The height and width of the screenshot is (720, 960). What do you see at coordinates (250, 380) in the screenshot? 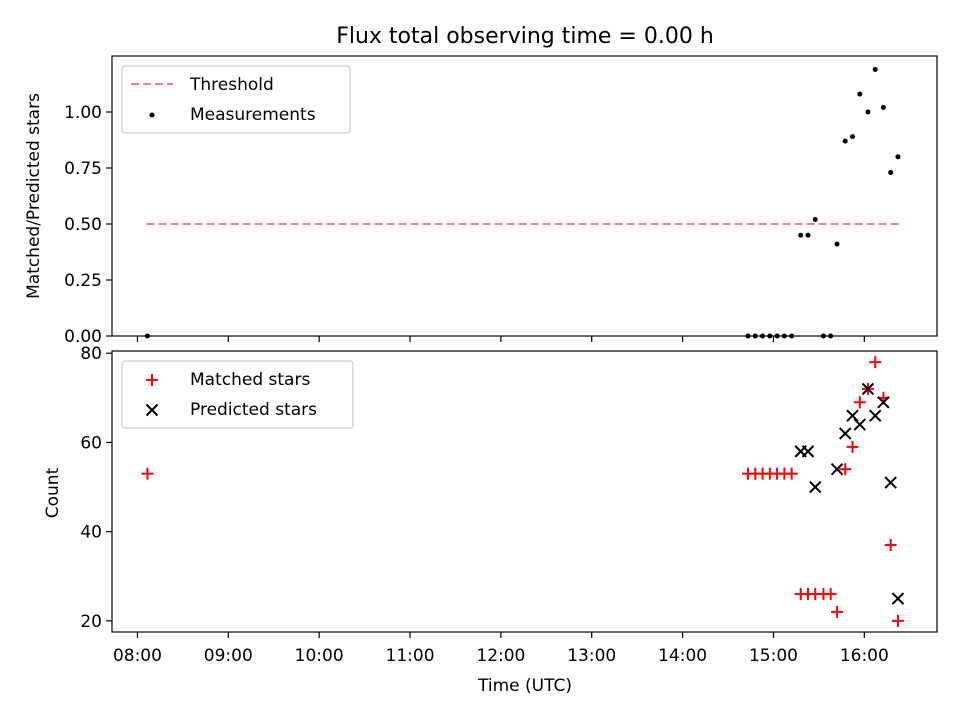
I see `legend-matched-label: Matched stars` at bounding box center [250, 380].